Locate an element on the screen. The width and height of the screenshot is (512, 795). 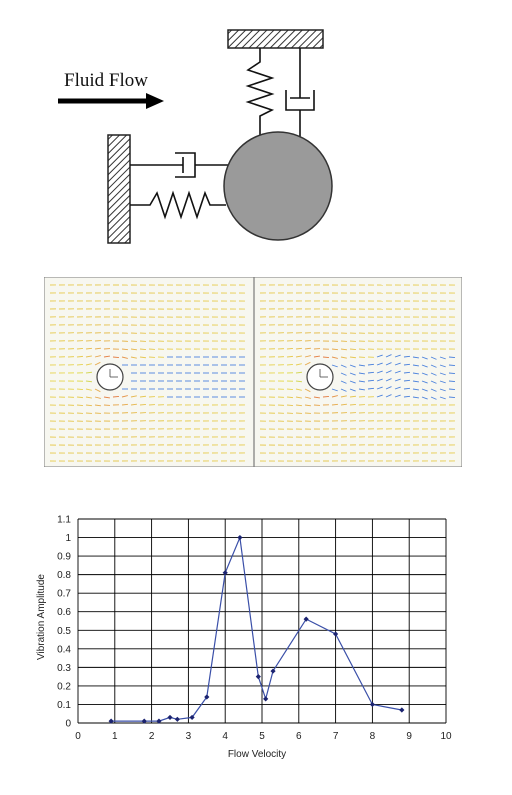
x-tick-label: 1 is located at coordinates (115, 736).